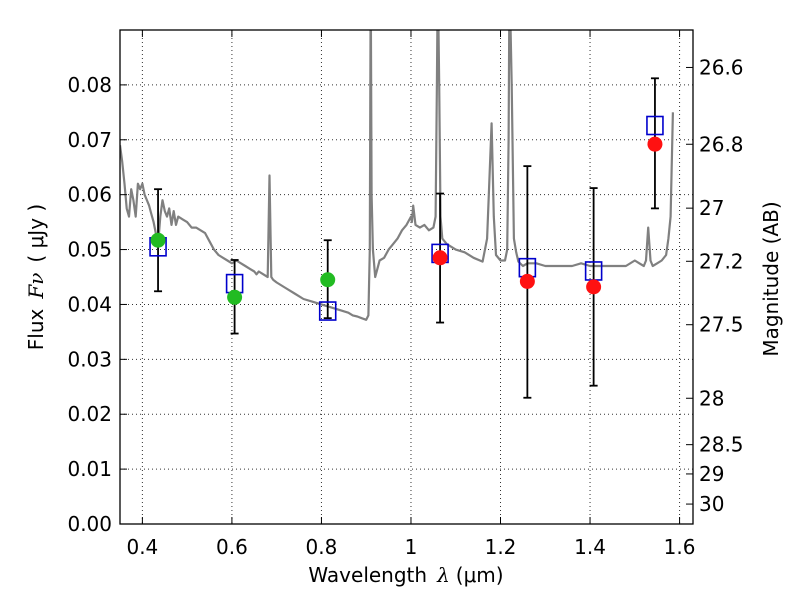 The image size is (800, 600). I want to click on x-tick-label: 1.4, so click(590, 547).